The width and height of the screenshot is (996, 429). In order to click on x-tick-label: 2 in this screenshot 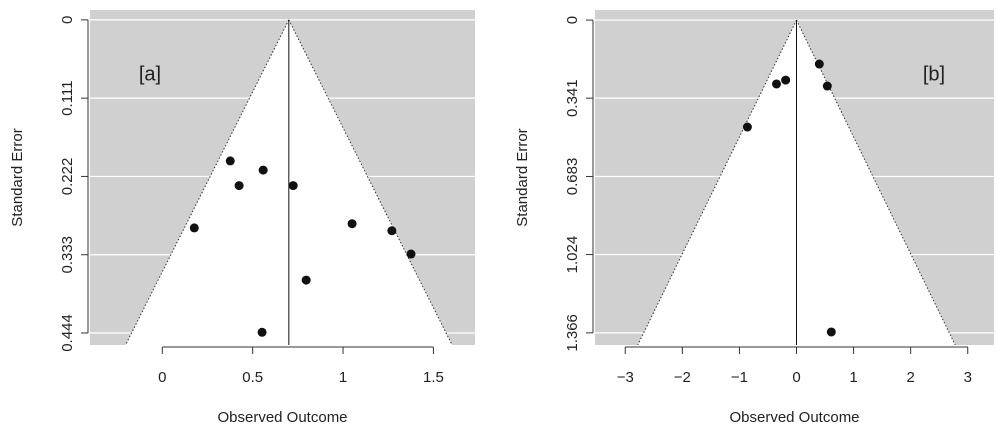, I will do `click(910, 377)`.